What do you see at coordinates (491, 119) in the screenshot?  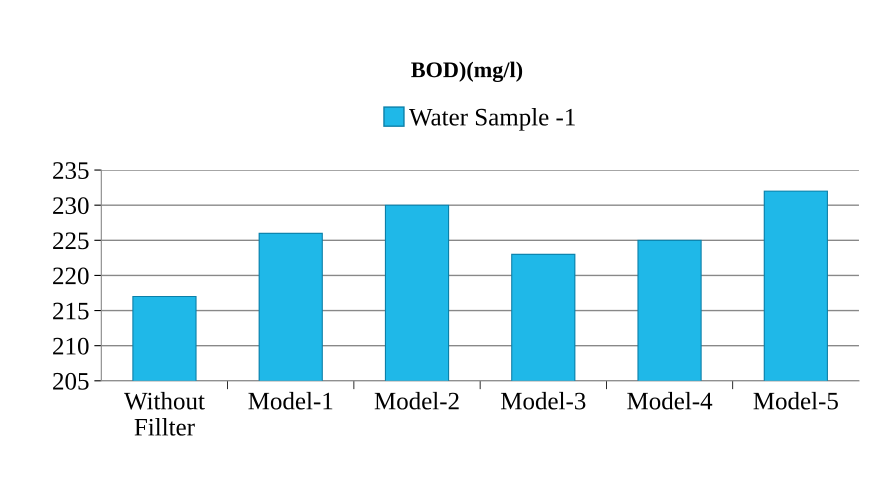 I see `legend-label: Water Sample -1` at bounding box center [491, 119].